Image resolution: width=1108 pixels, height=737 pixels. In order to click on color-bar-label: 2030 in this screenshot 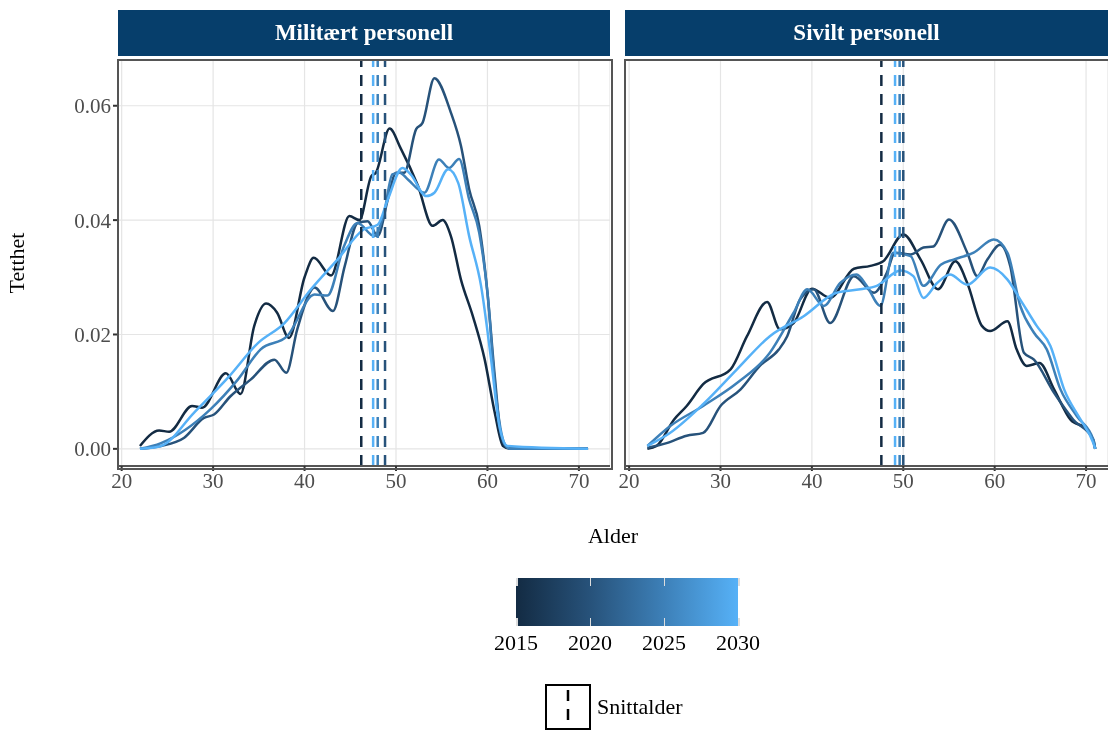, I will do `click(738, 643)`.